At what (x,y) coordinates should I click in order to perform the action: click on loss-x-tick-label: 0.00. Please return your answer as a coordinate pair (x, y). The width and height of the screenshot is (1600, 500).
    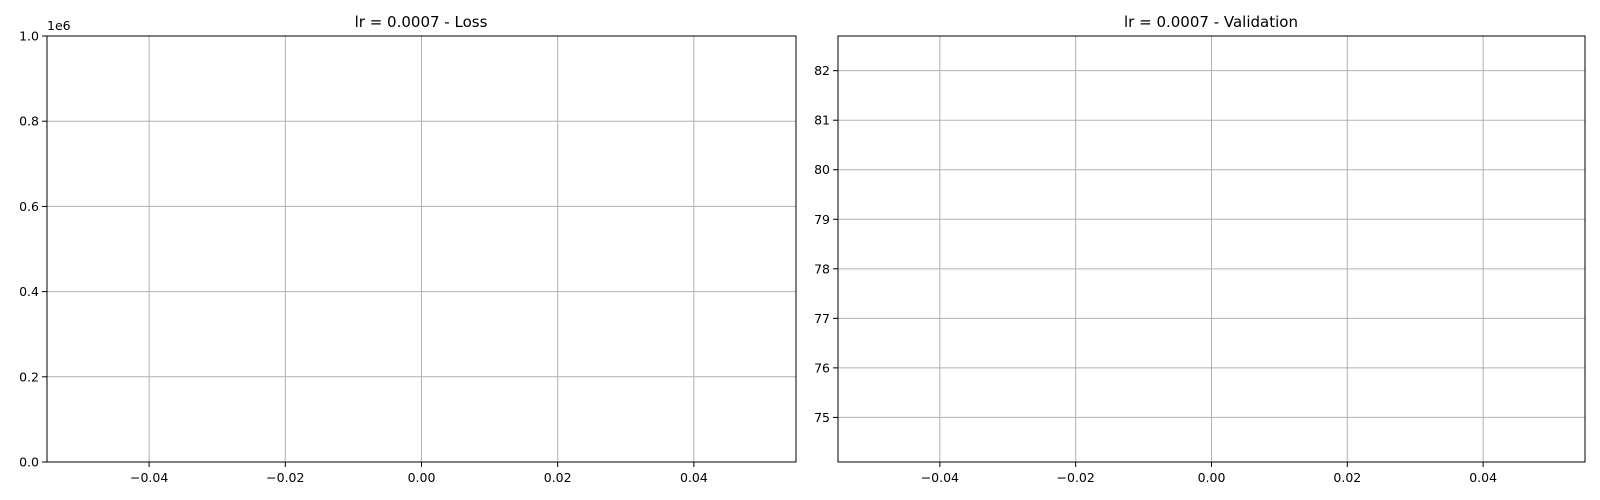
    Looking at the image, I should click on (422, 477).